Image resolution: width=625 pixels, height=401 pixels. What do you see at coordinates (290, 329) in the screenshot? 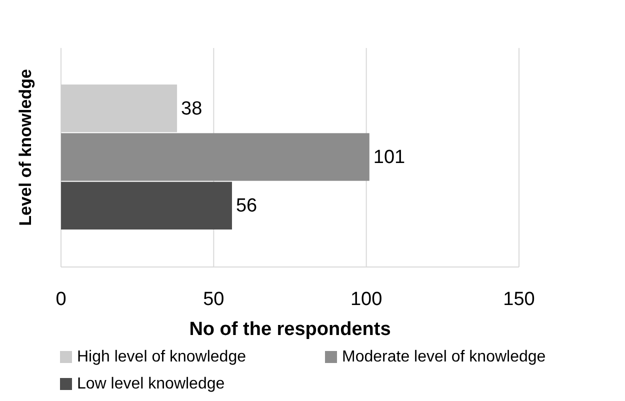
I see `x-axis-title: No of the respondents` at bounding box center [290, 329].